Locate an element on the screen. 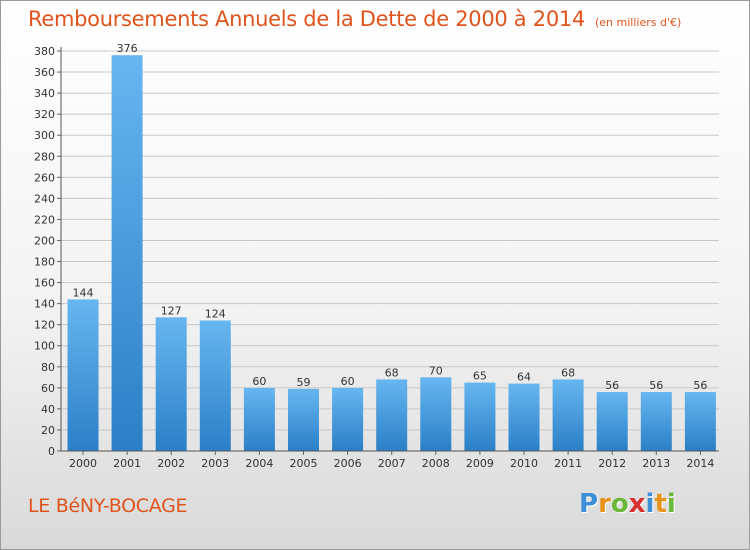  commune-name: LE BéNY-BOCAGE is located at coordinates (108, 506).